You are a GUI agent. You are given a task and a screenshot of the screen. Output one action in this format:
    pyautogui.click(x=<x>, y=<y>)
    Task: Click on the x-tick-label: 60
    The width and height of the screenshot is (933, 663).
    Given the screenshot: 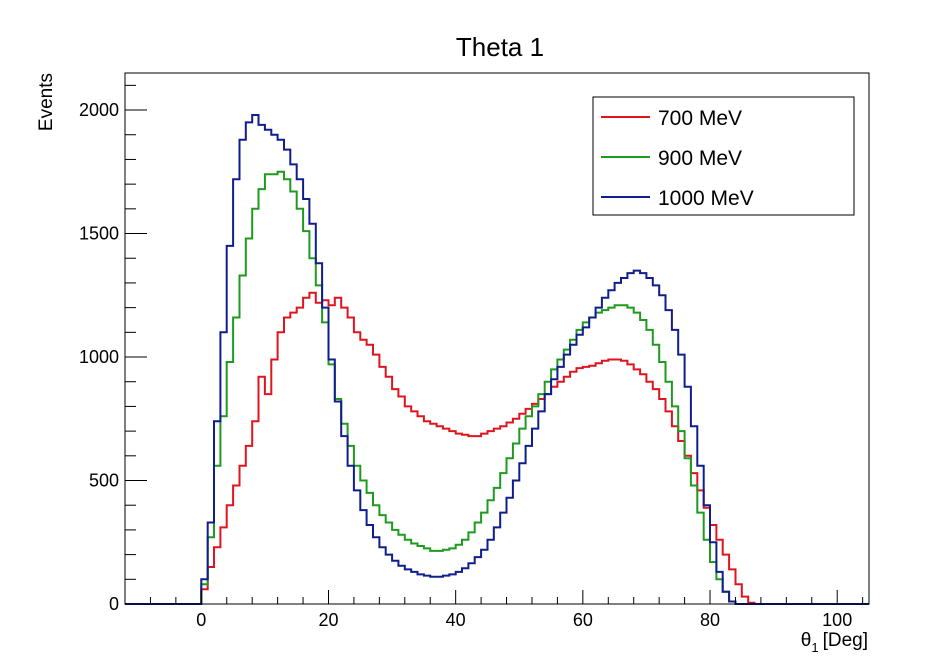 What is the action you would take?
    pyautogui.click(x=583, y=620)
    